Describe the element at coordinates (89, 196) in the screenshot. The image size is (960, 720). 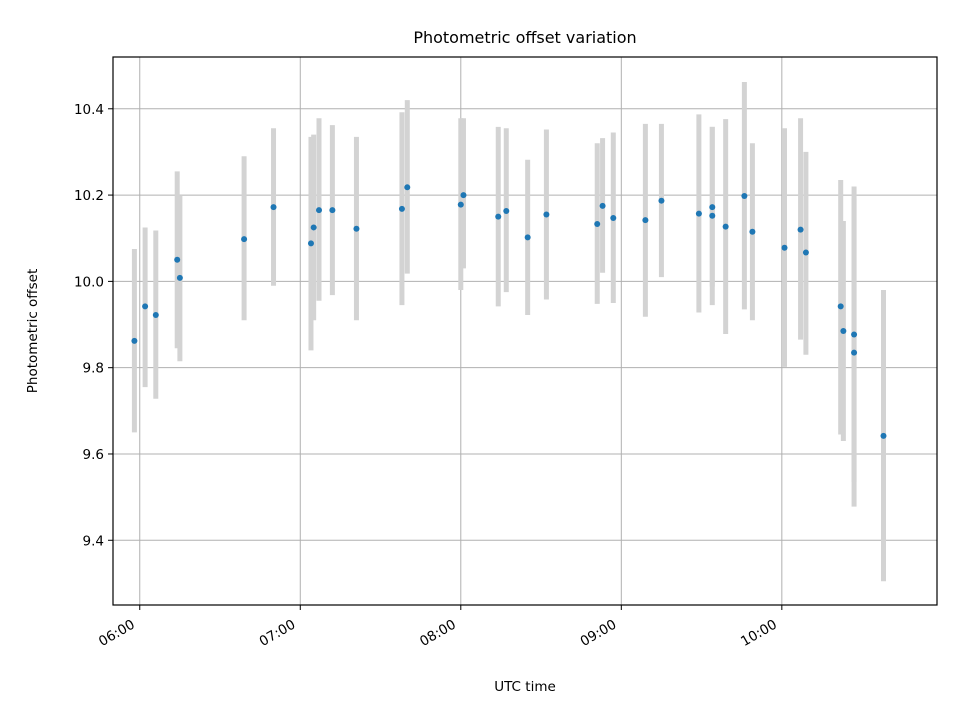
I see `y-tick-label: 10.2` at that location.